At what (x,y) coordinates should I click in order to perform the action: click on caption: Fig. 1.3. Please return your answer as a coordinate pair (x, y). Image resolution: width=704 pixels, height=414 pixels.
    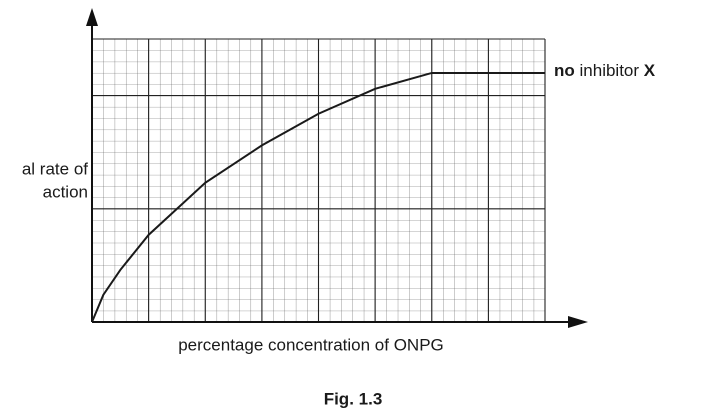
    Looking at the image, I should click on (353, 398).